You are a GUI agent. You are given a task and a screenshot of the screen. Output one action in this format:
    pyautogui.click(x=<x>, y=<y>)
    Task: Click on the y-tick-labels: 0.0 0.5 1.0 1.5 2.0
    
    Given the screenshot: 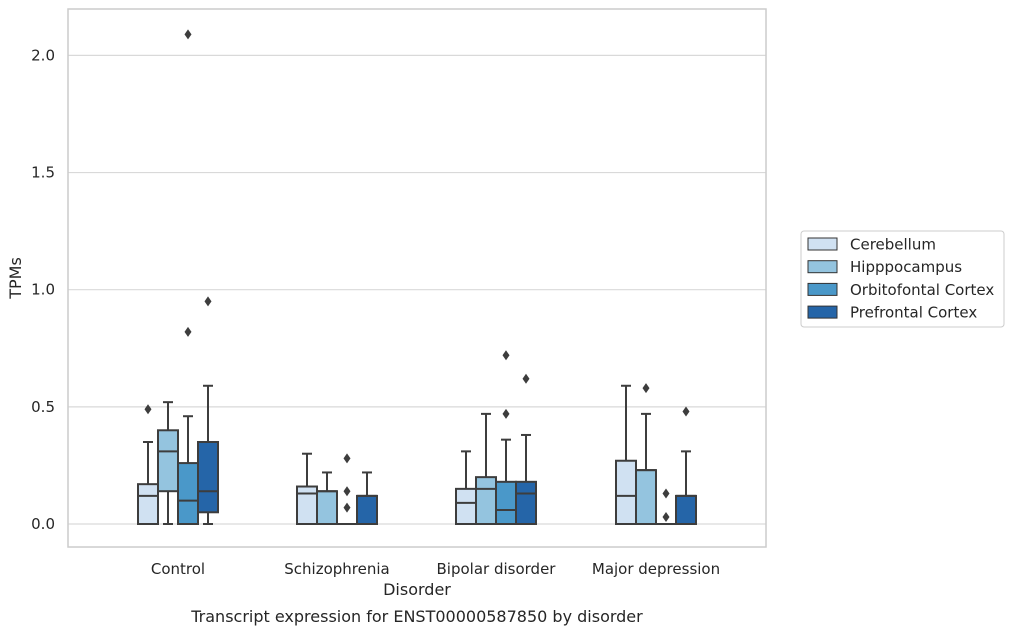 What is the action you would take?
    pyautogui.click(x=43, y=289)
    